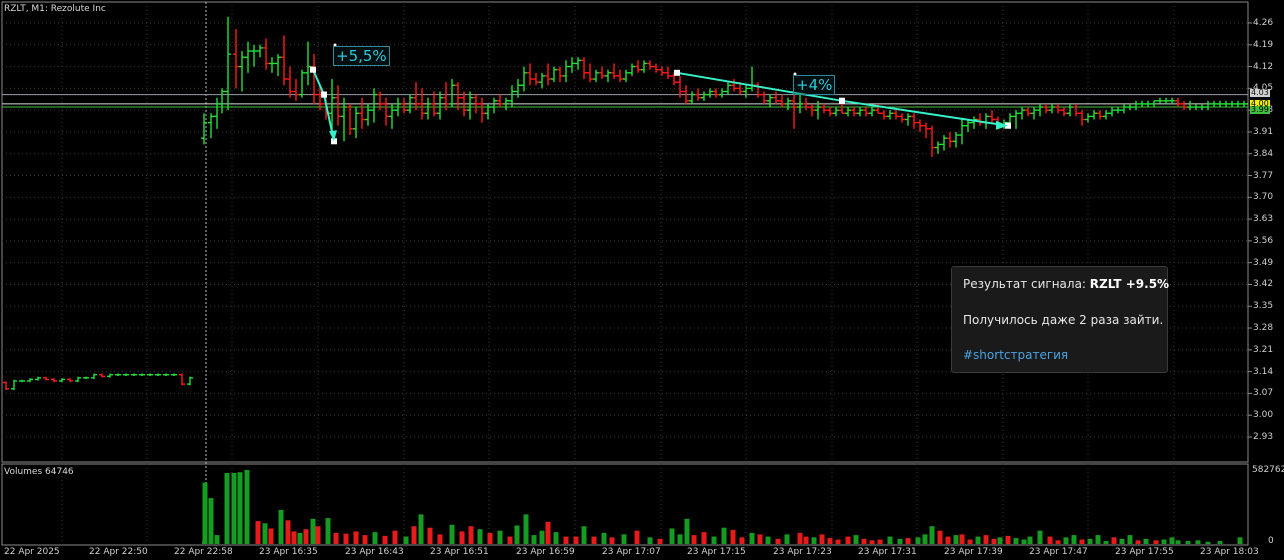 Image resolution: width=1284 pixels, height=560 pixels. I want to click on current-price-tag: 4.03, so click(1260, 92).